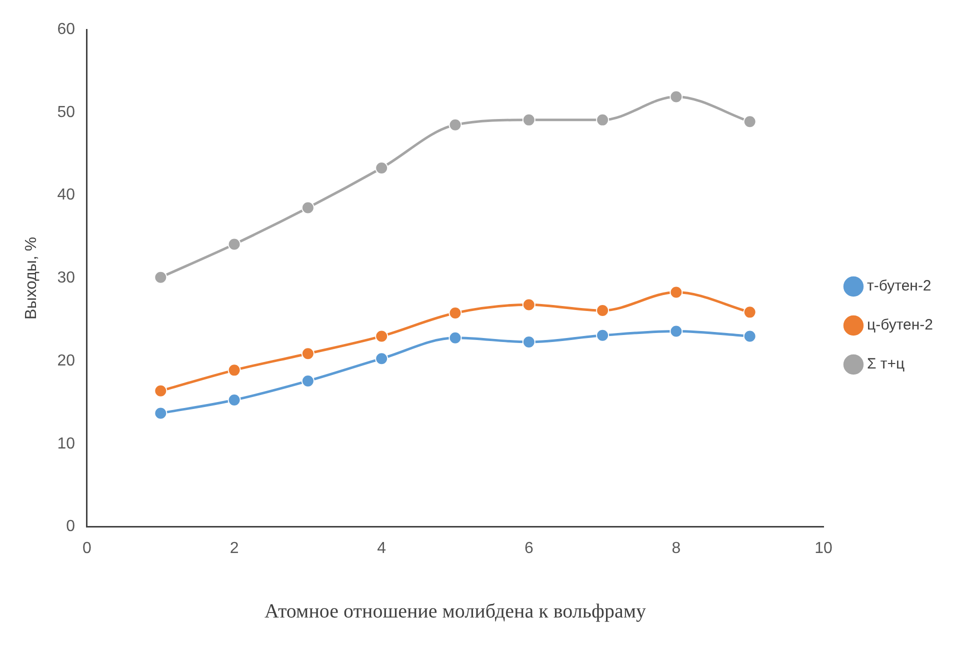  I want to click on y-tick-label: 20, so click(66, 361).